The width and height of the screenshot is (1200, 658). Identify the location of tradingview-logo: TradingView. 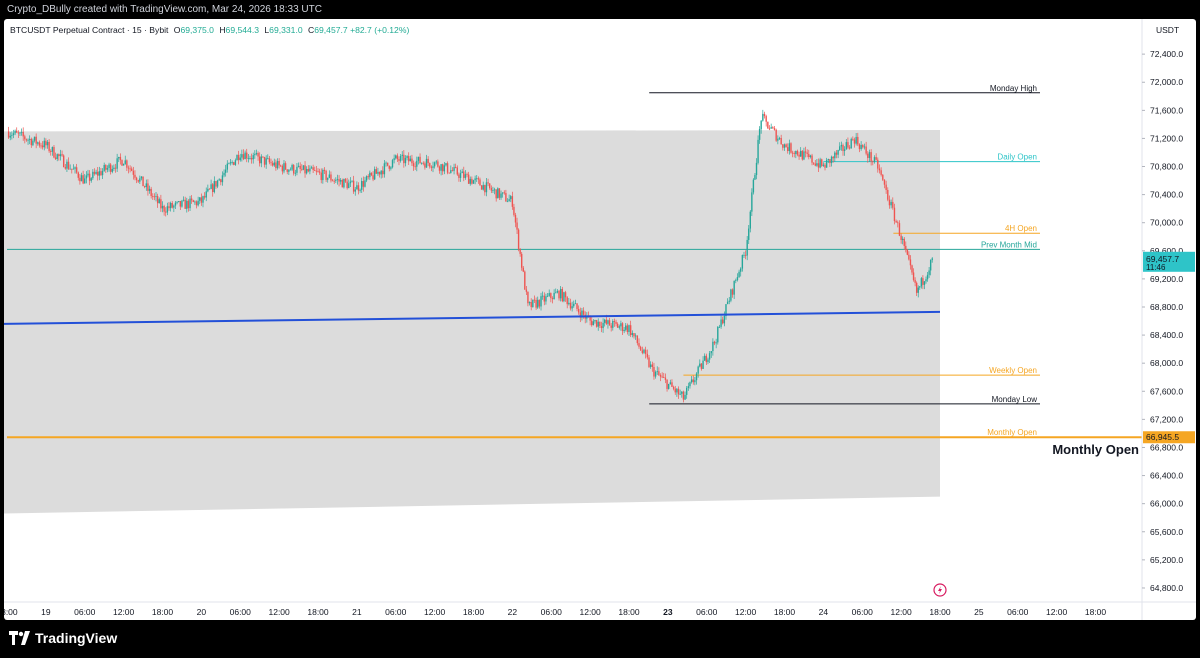
(63, 638).